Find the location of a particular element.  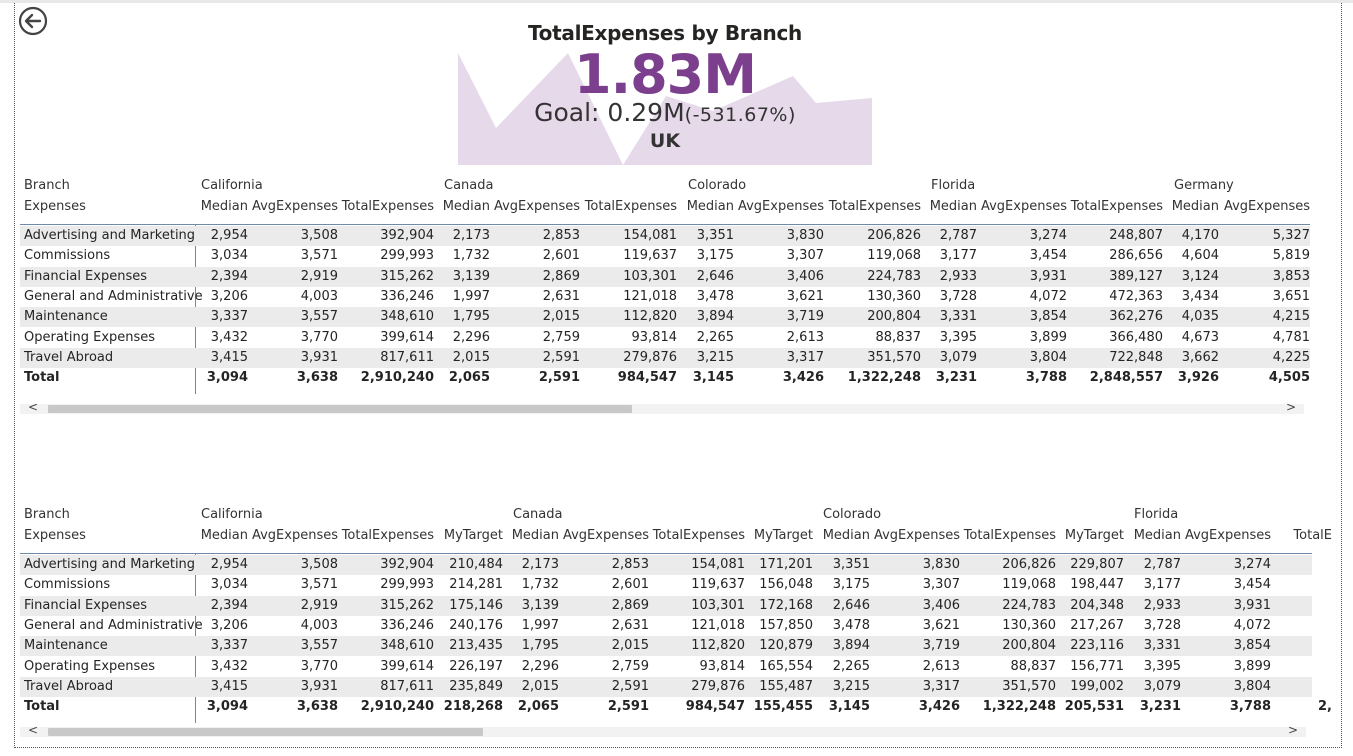

kpi-title: TotalExpenses by Branch is located at coordinates (664, 33).